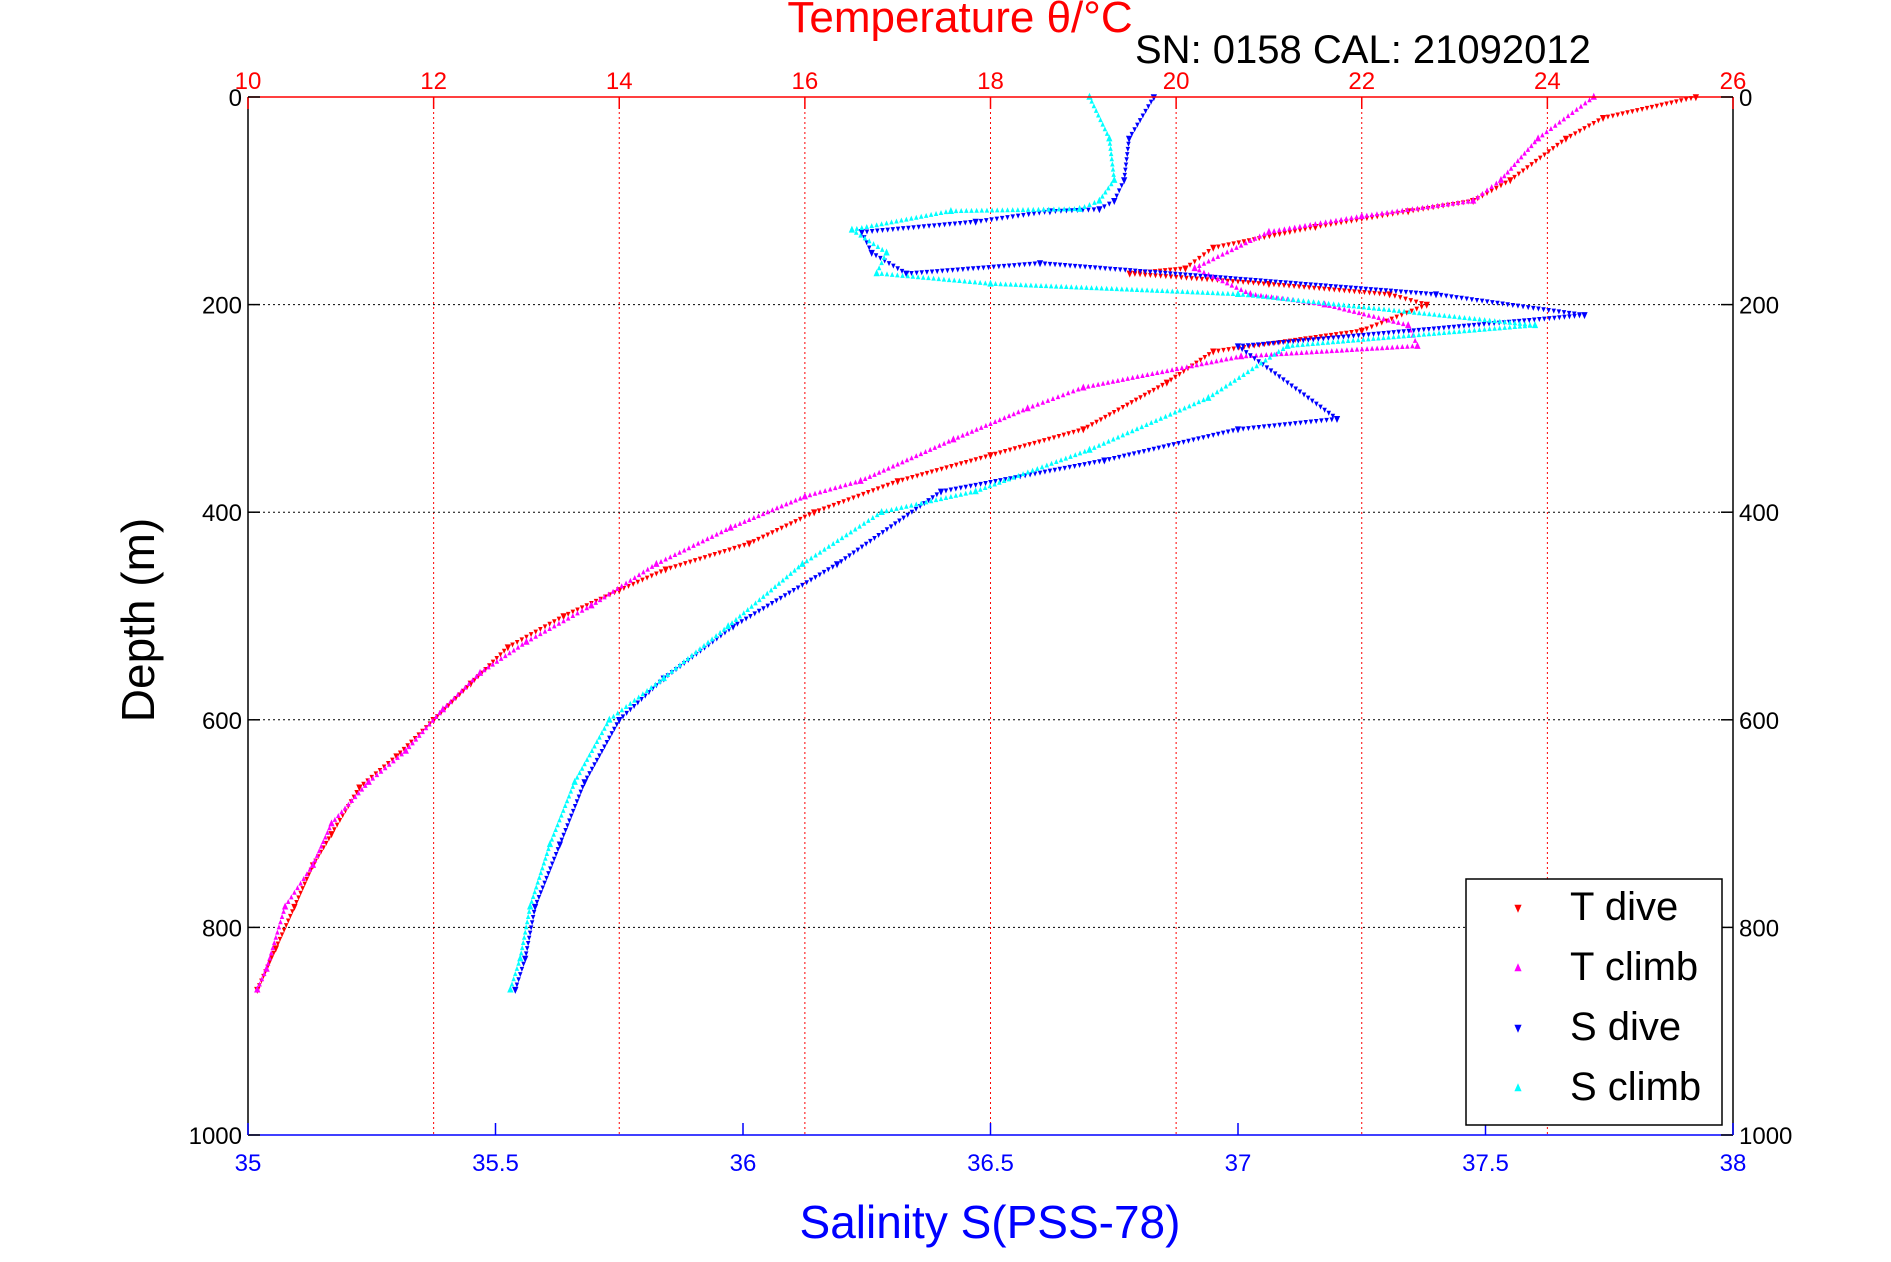 This screenshot has height=1262, width=1891. What do you see at coordinates (1635, 1087) in the screenshot?
I see `legend-label: S climb` at bounding box center [1635, 1087].